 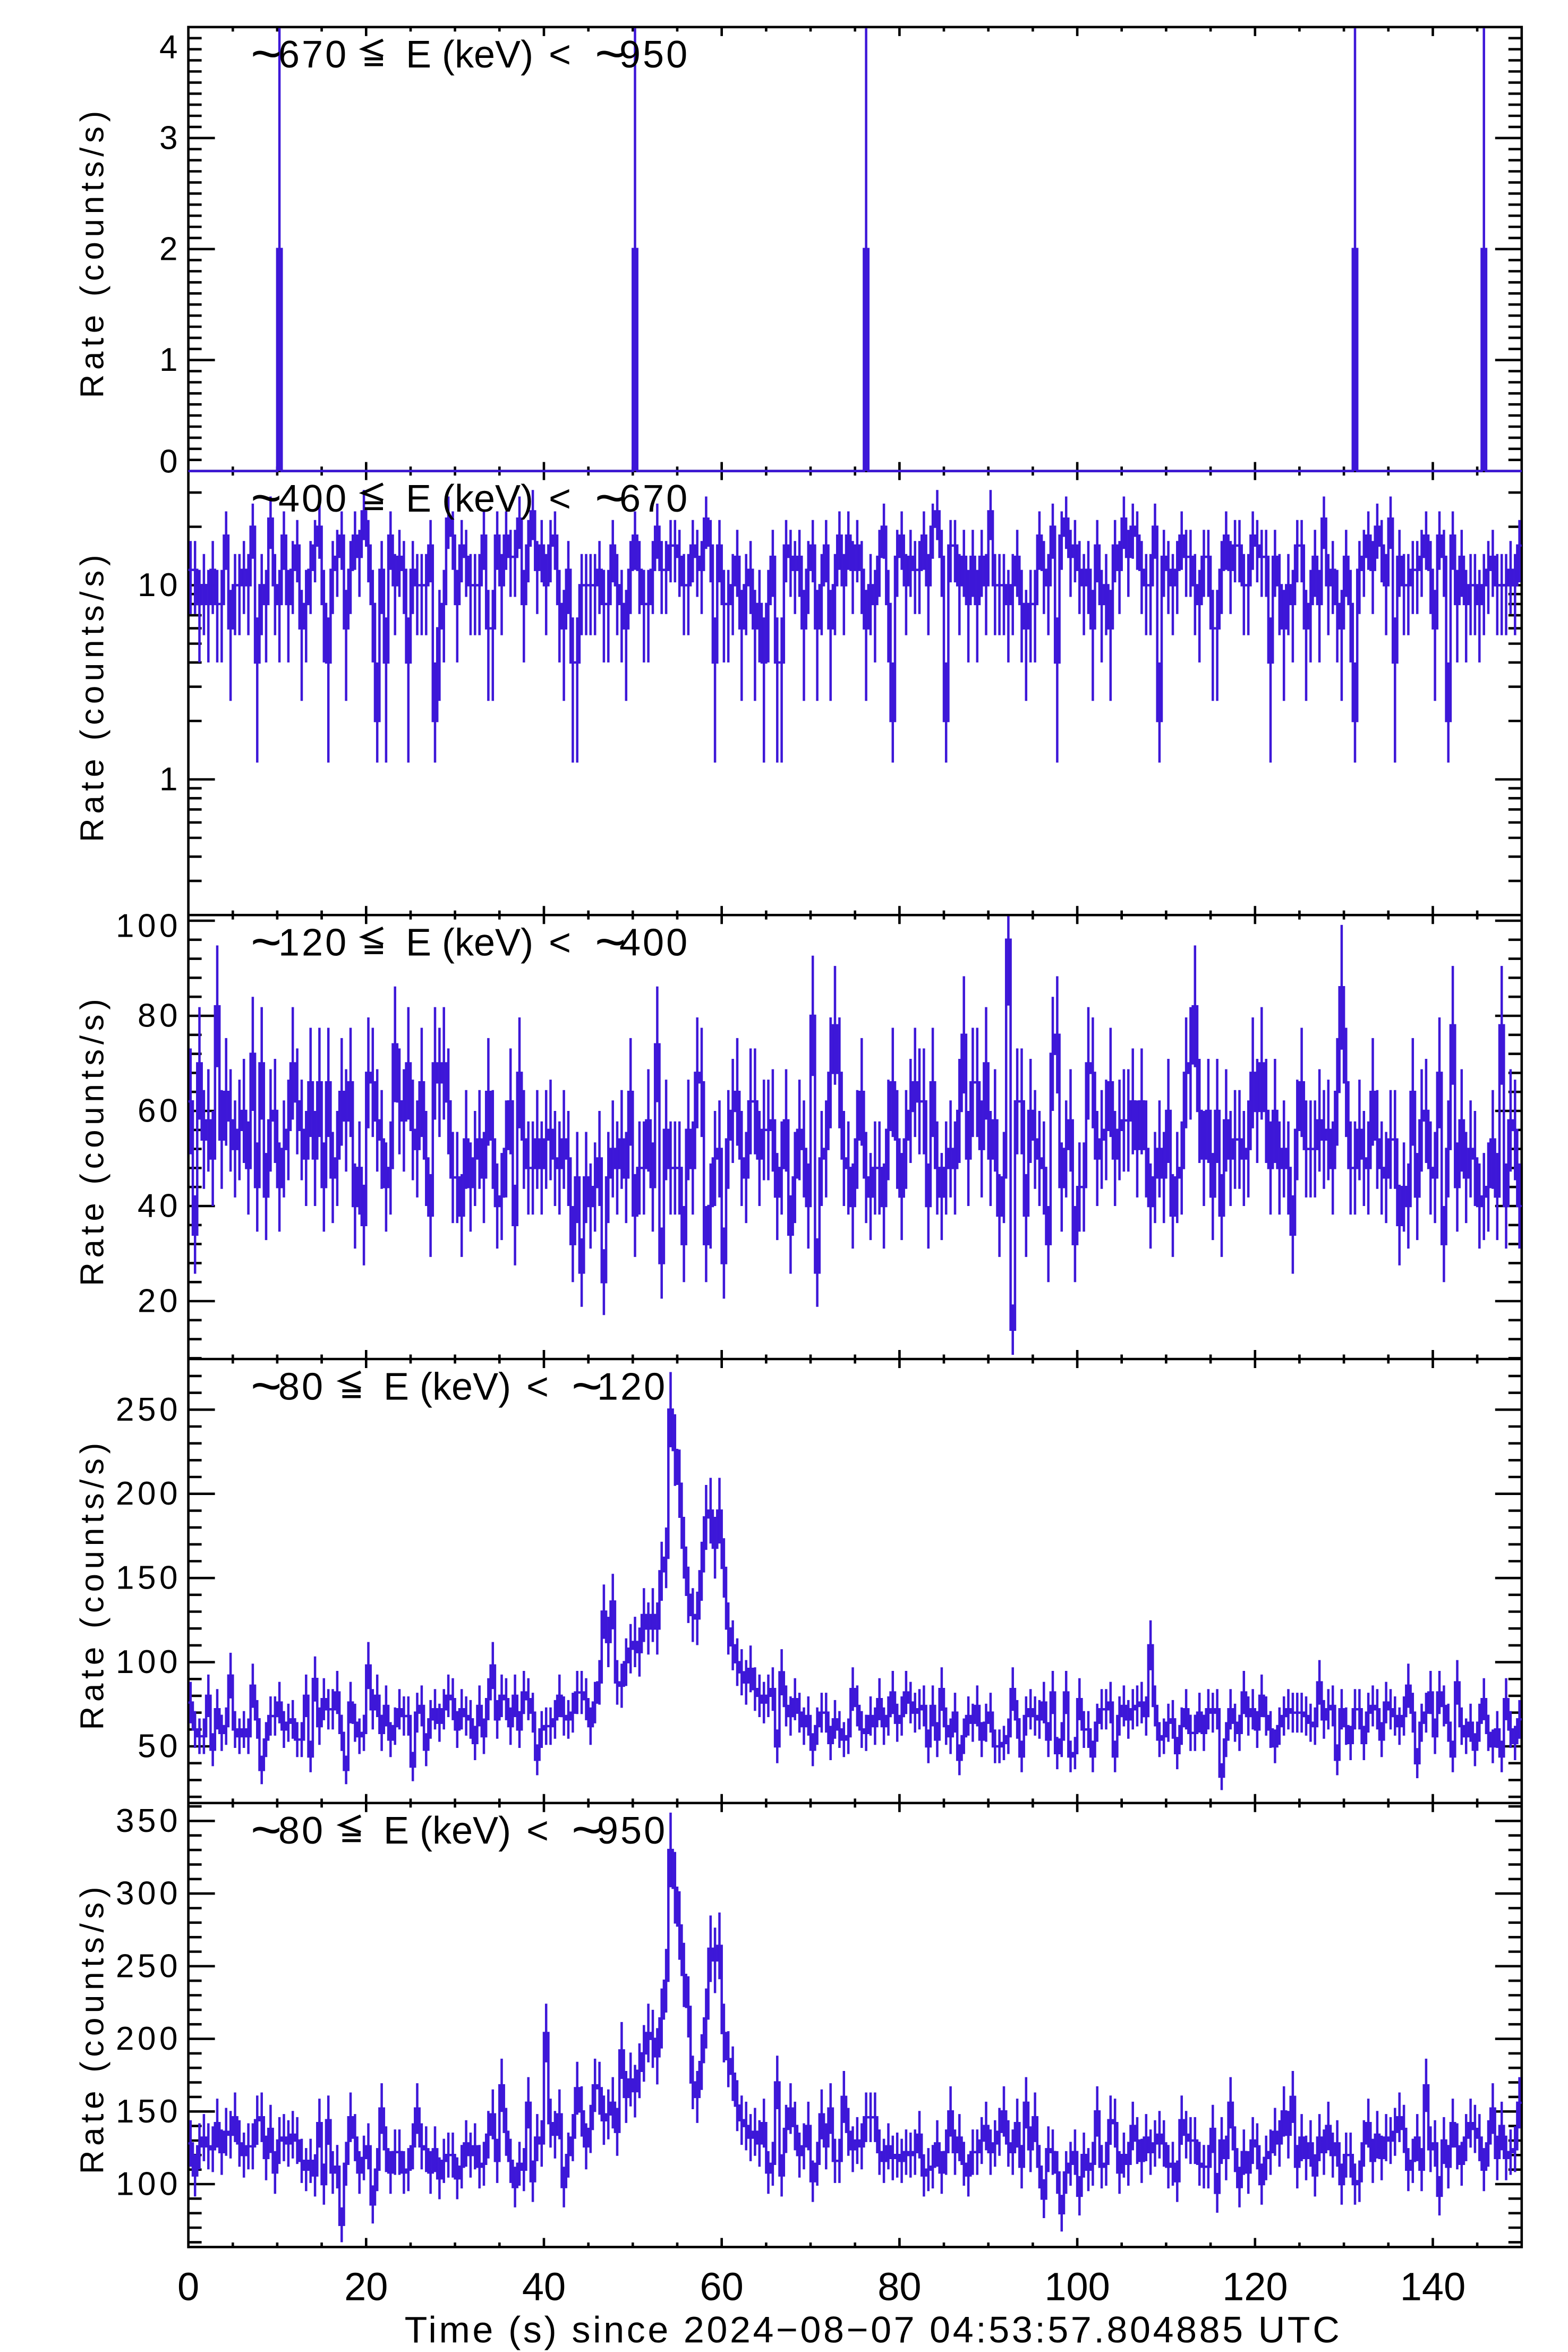 What do you see at coordinates (170, 249) in the screenshot?
I see `svg-text: 2` at bounding box center [170, 249].